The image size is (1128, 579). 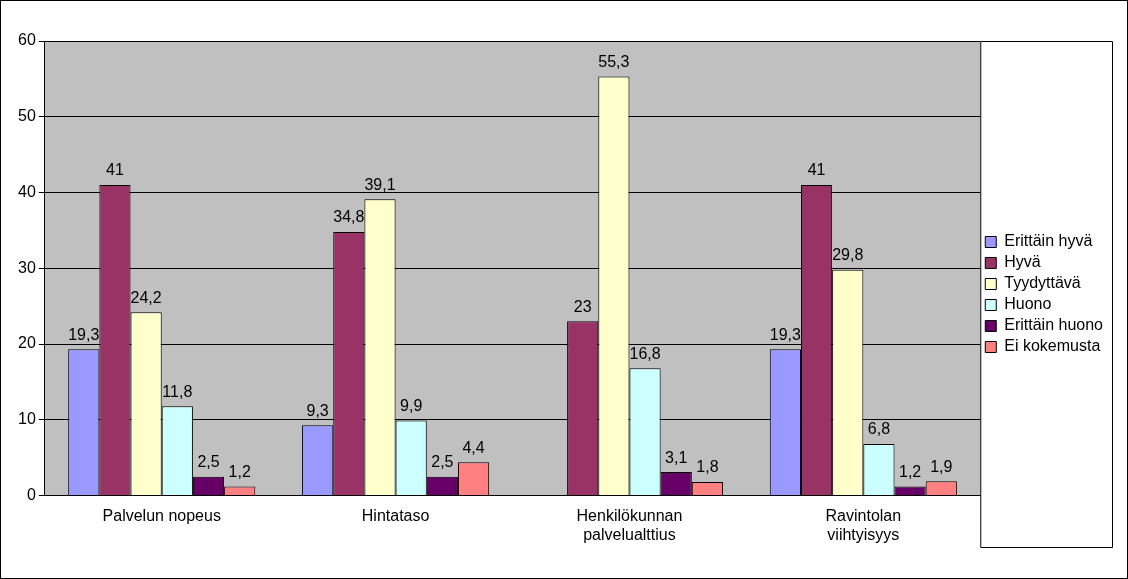 I want to click on x-tick-label: Ravintolan viihtyisyys, so click(x=863, y=524).